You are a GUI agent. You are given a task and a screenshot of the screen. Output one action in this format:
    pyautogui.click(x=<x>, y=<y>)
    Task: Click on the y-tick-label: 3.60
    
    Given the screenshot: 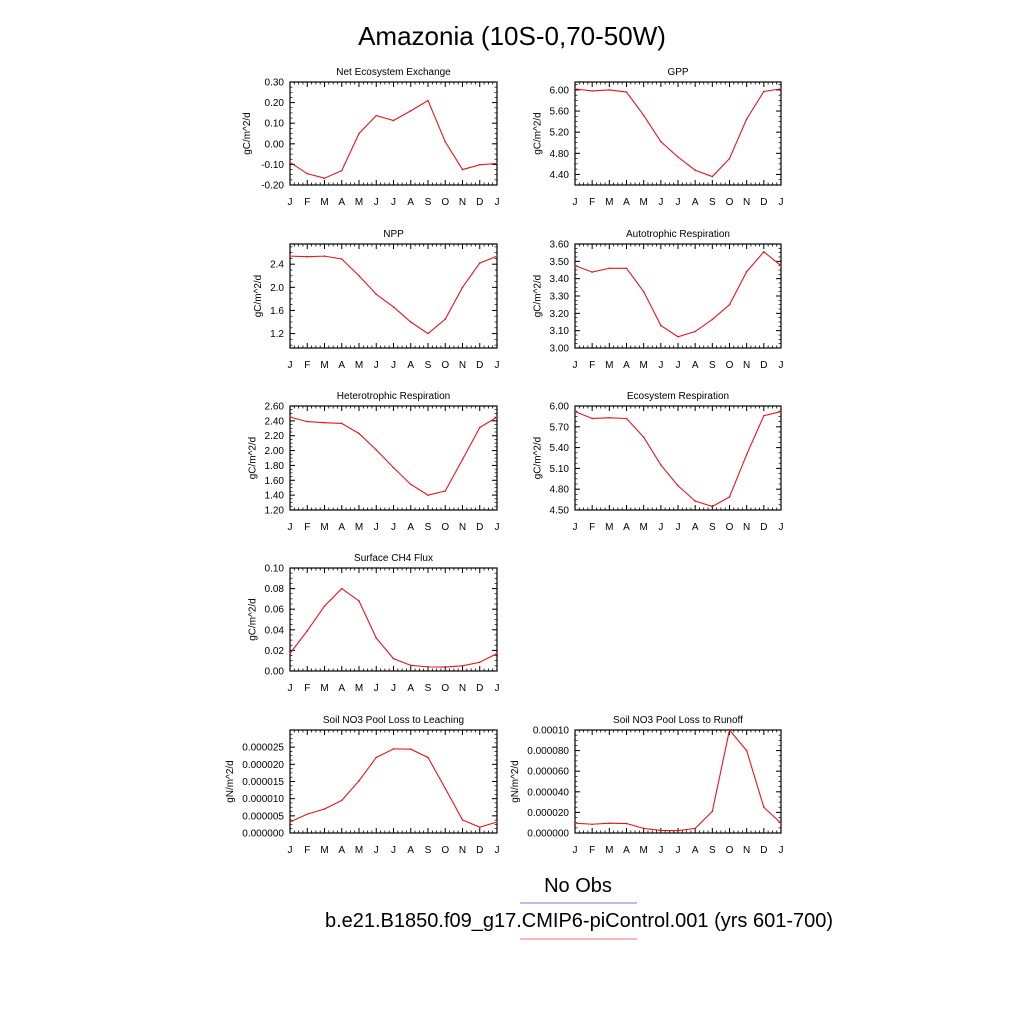 What is the action you would take?
    pyautogui.click(x=560, y=245)
    